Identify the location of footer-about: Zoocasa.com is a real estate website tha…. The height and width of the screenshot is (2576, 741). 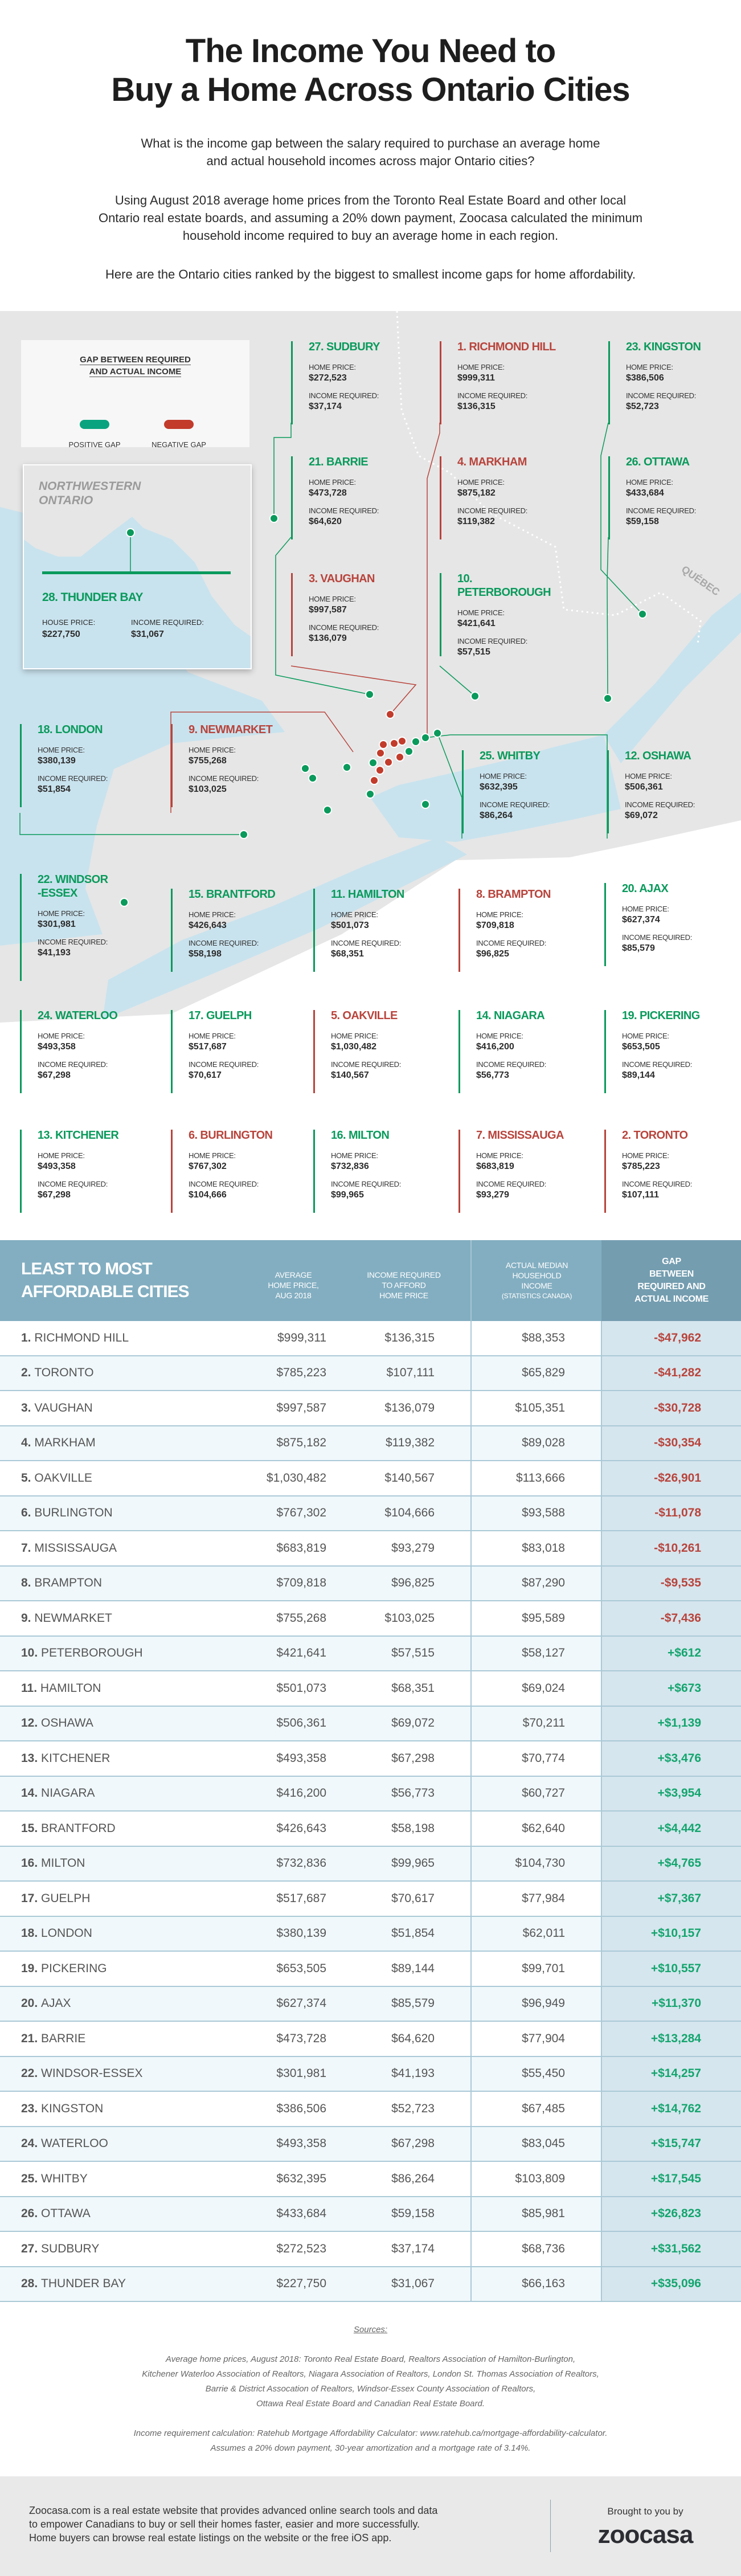
(233, 2524).